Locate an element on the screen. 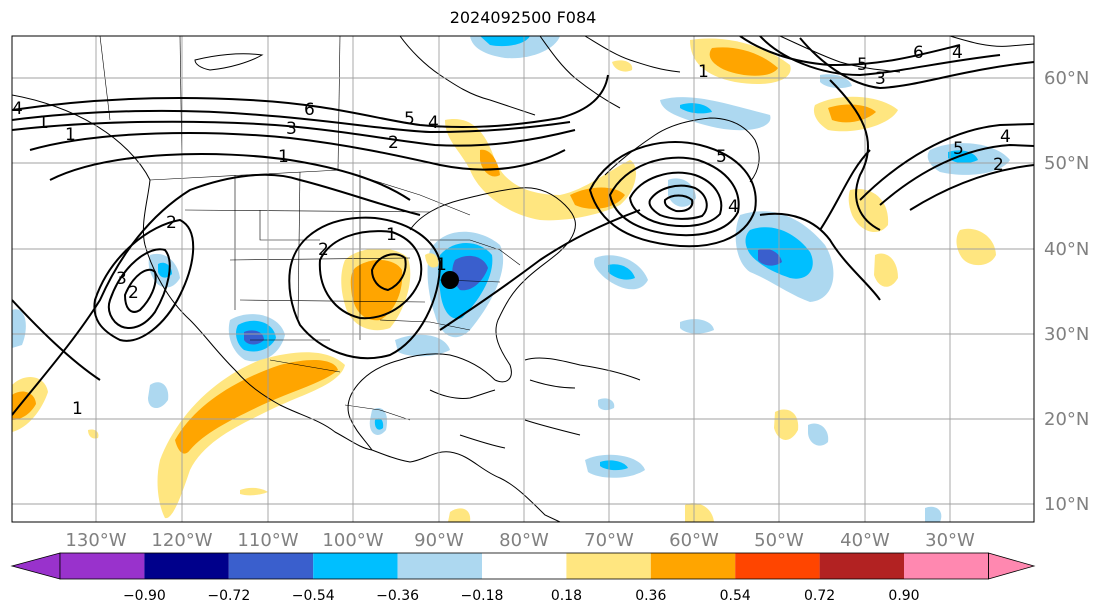  lat-label: 10°N is located at coordinates (1066, 504).